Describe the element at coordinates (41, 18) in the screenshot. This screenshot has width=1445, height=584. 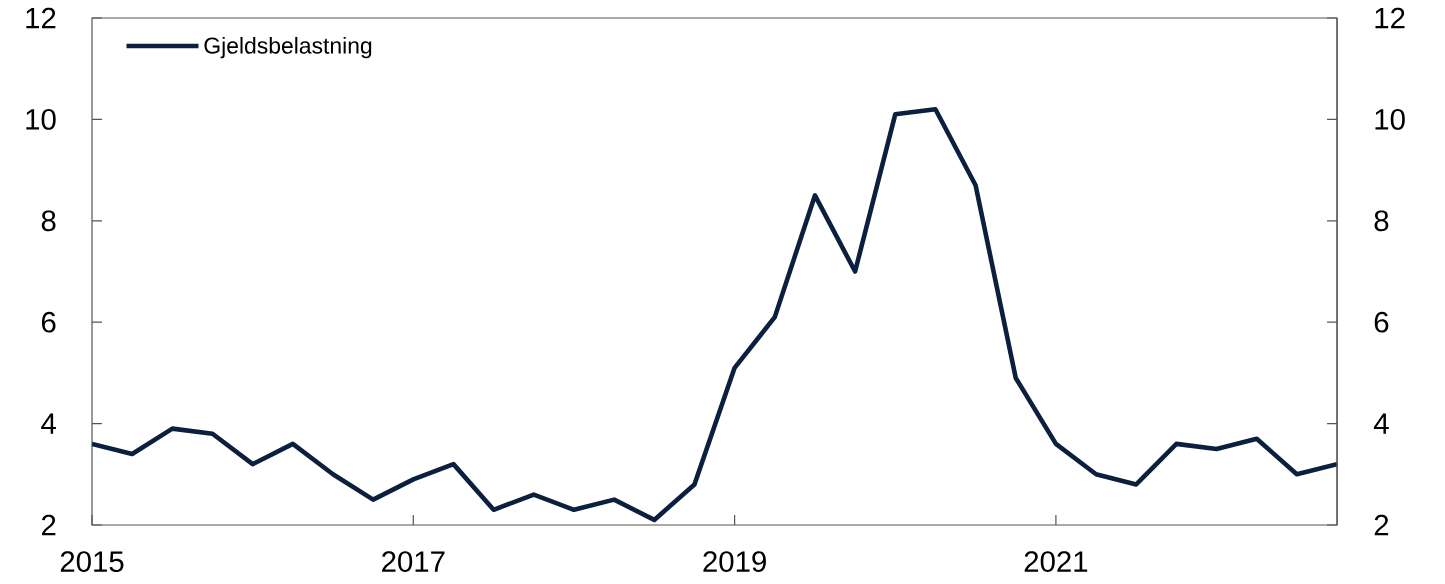
I see `y-tick-label: 12` at that location.